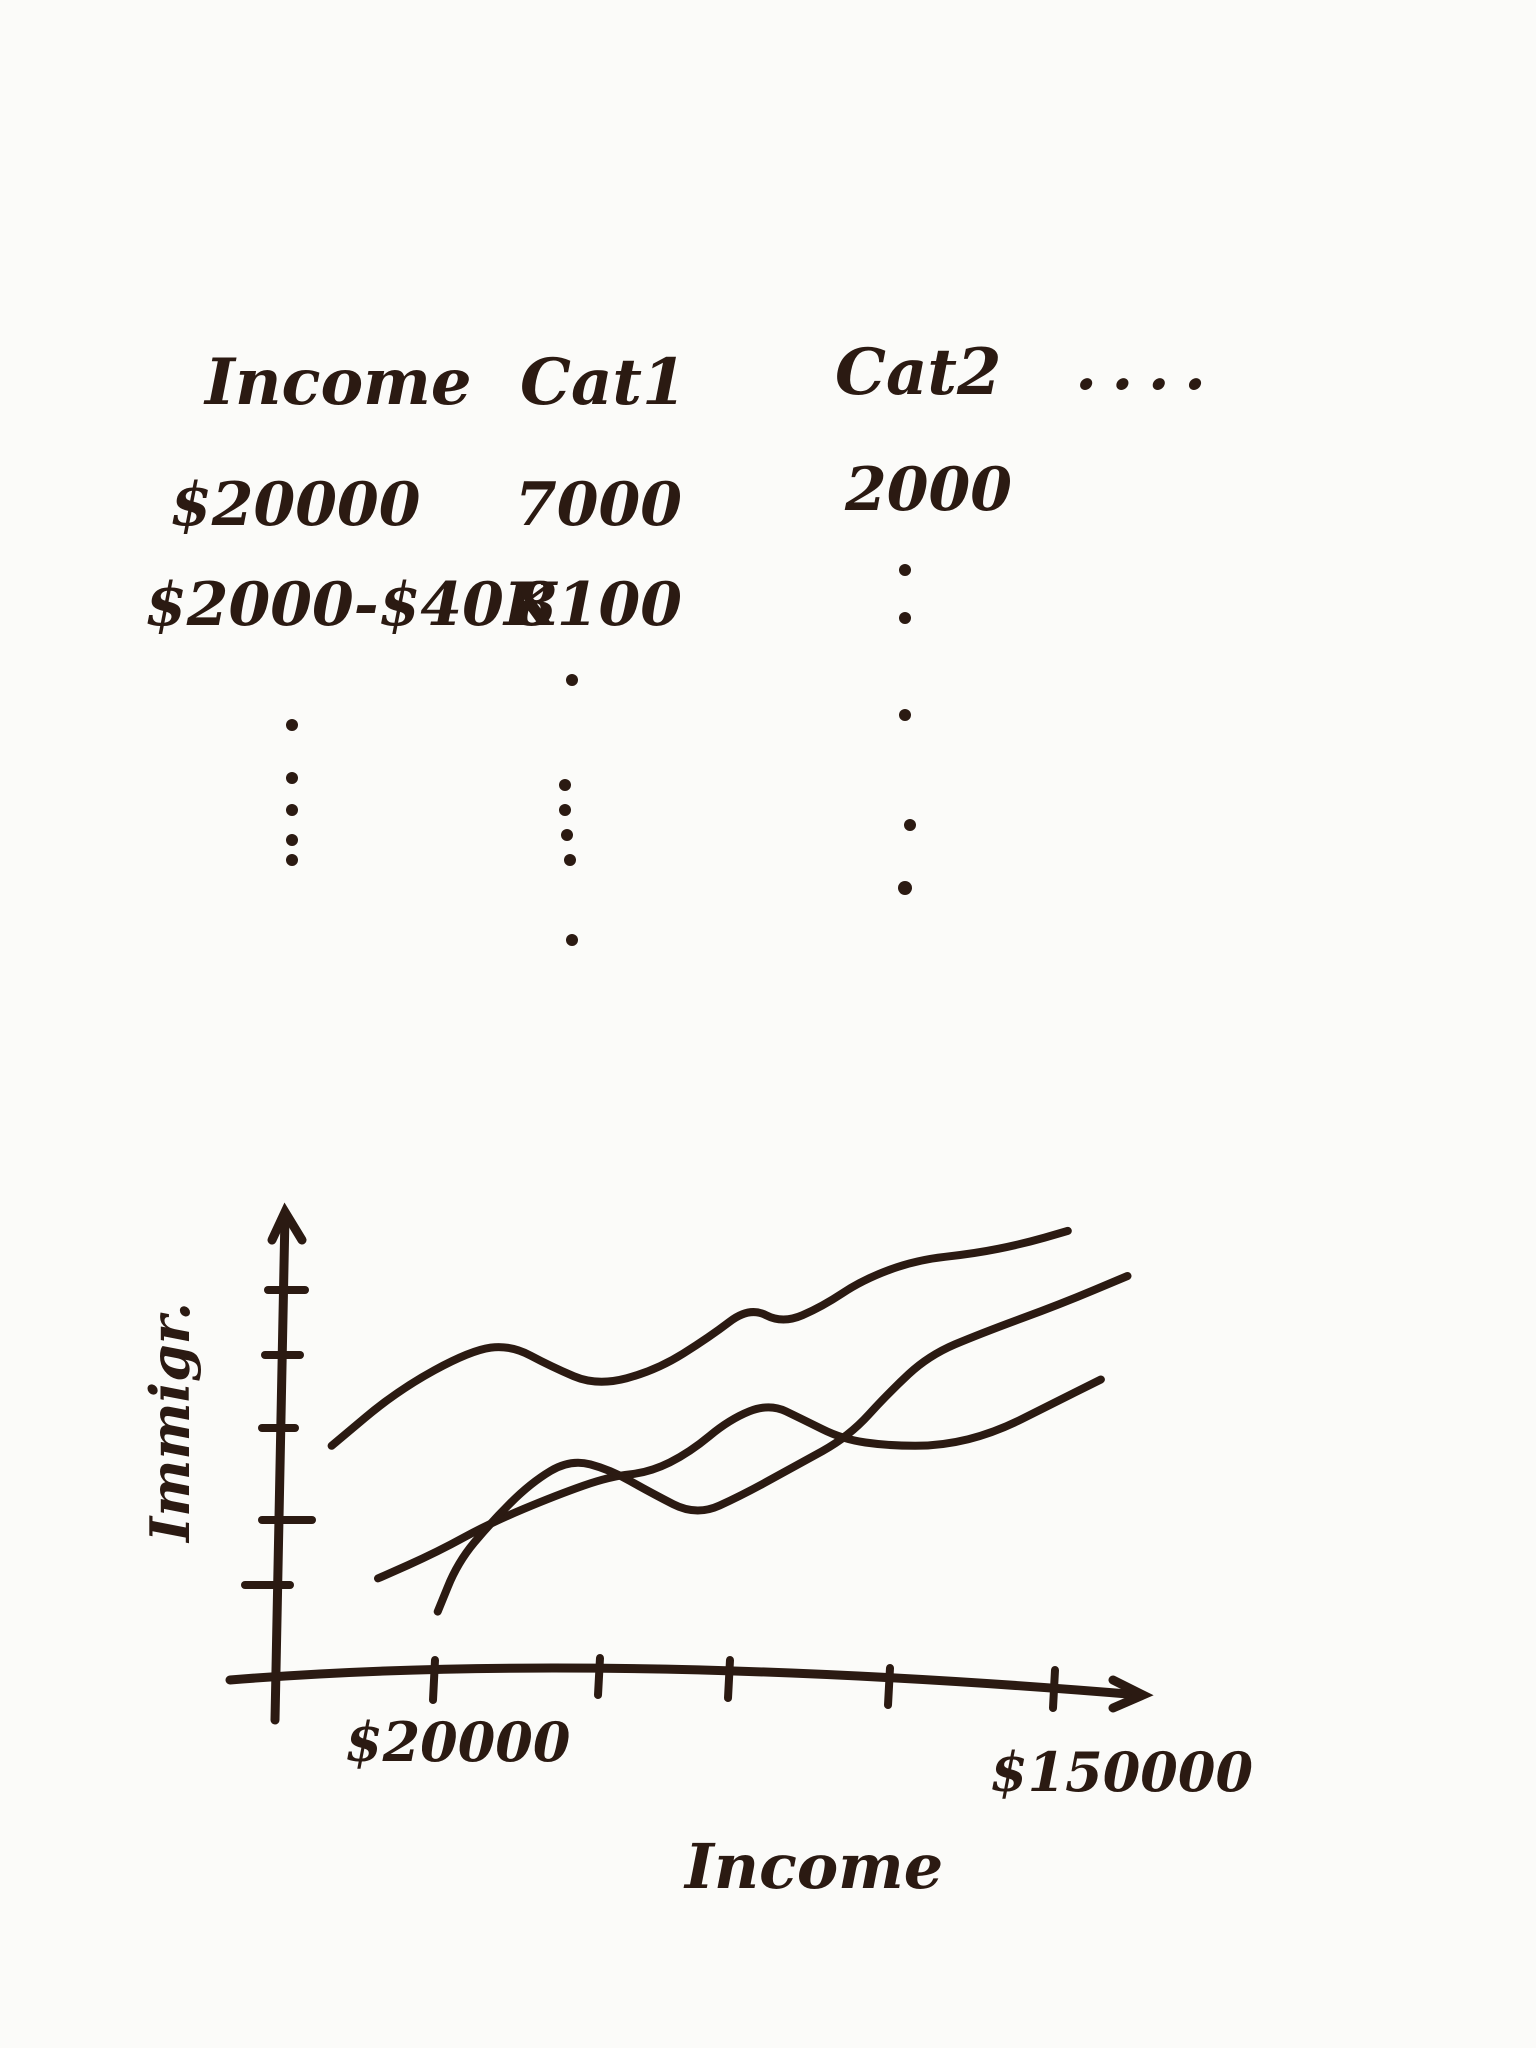 The width and height of the screenshot is (1536, 2048). I want to click on table-cell-cat1-row2: 8100, so click(598, 605).